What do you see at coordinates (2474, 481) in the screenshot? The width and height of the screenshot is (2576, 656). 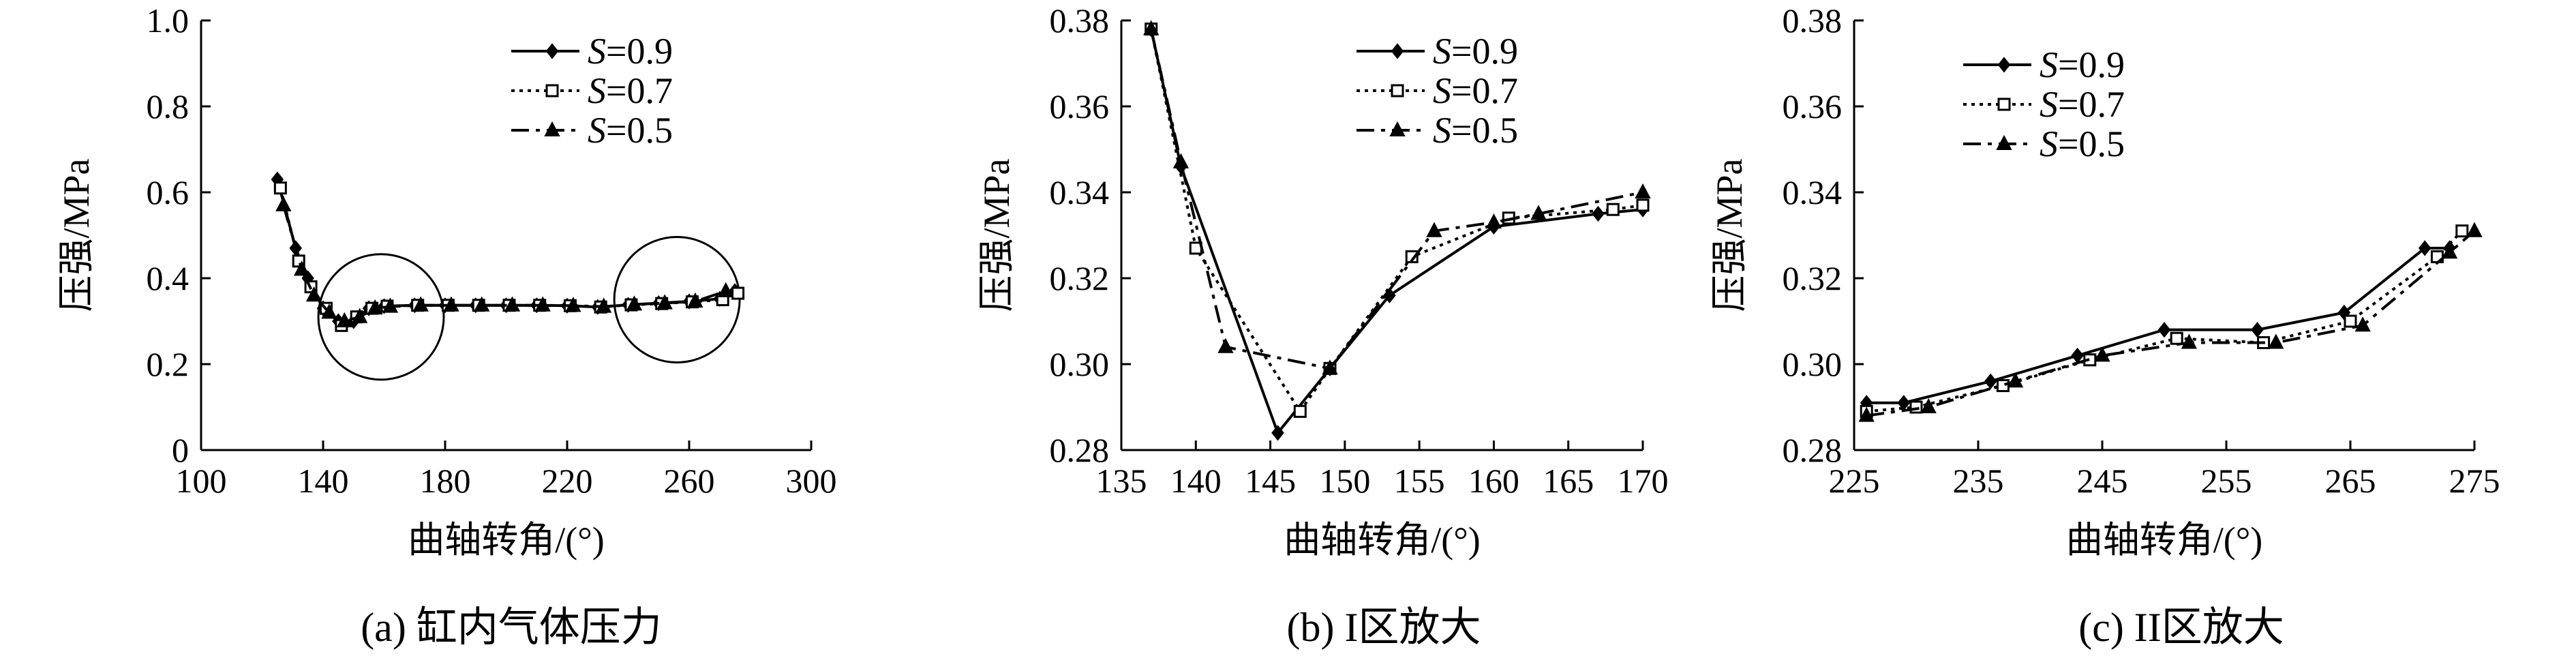 I see `x-tick-label: 275` at bounding box center [2474, 481].